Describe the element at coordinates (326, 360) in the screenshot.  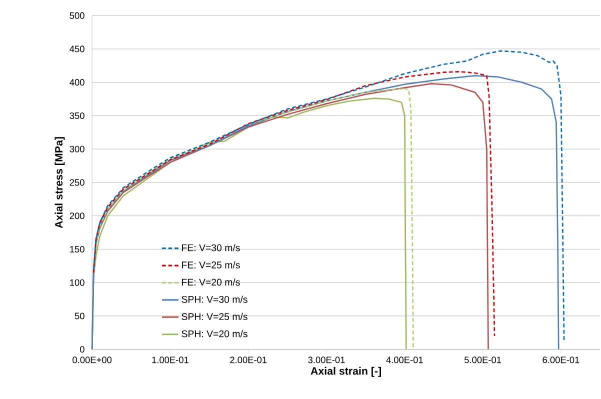
I see `x-tick-label: 3.00E-01` at that location.